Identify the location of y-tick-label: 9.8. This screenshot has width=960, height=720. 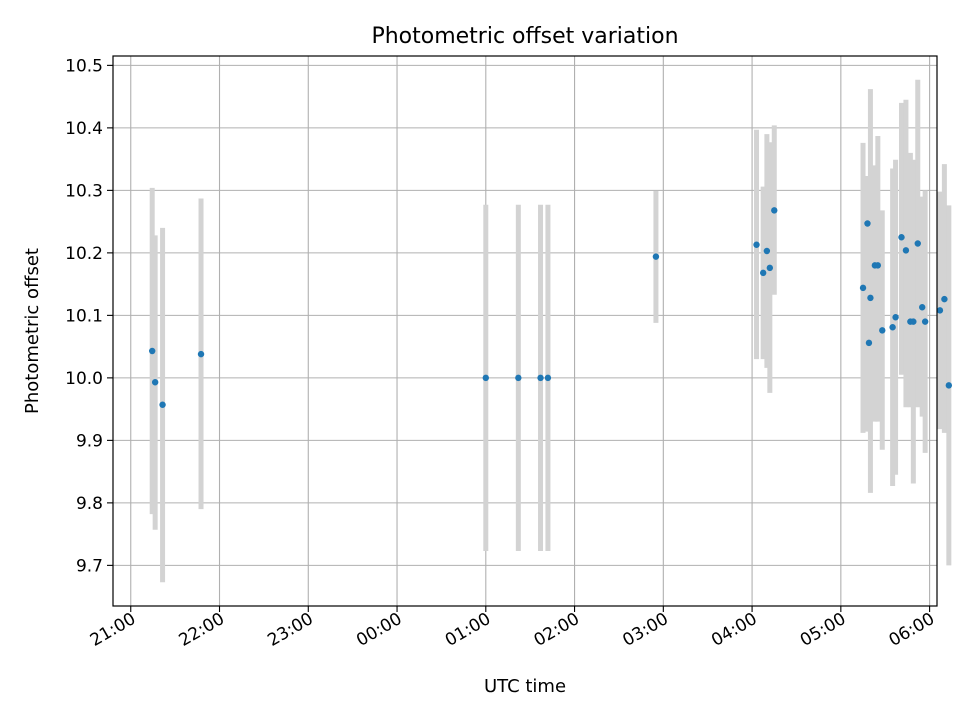
(89, 504).